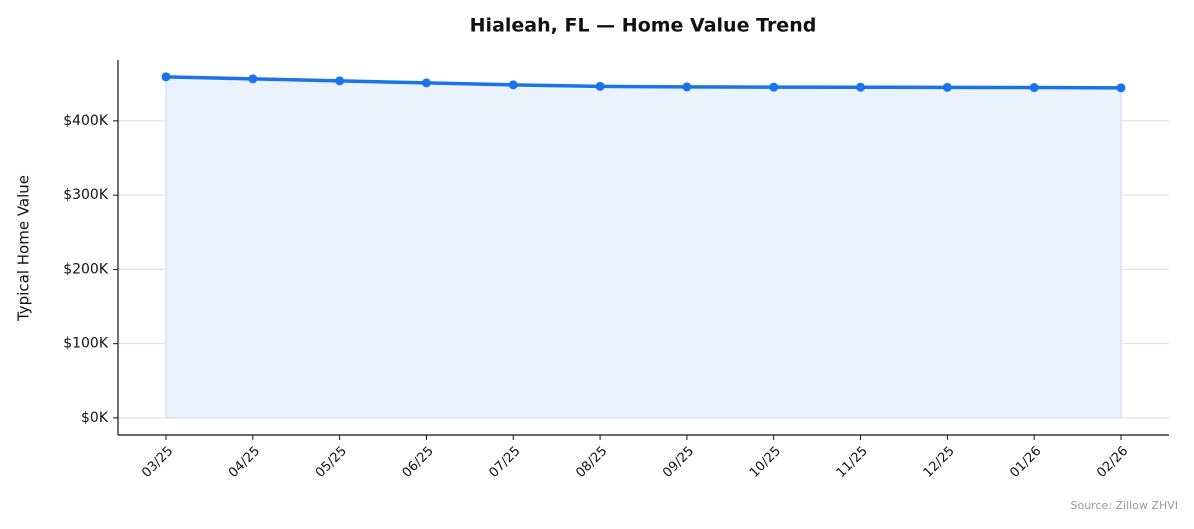 This screenshot has height=529, width=1194. Describe the element at coordinates (95, 418) in the screenshot. I see `y-tick-label: $0K` at that location.